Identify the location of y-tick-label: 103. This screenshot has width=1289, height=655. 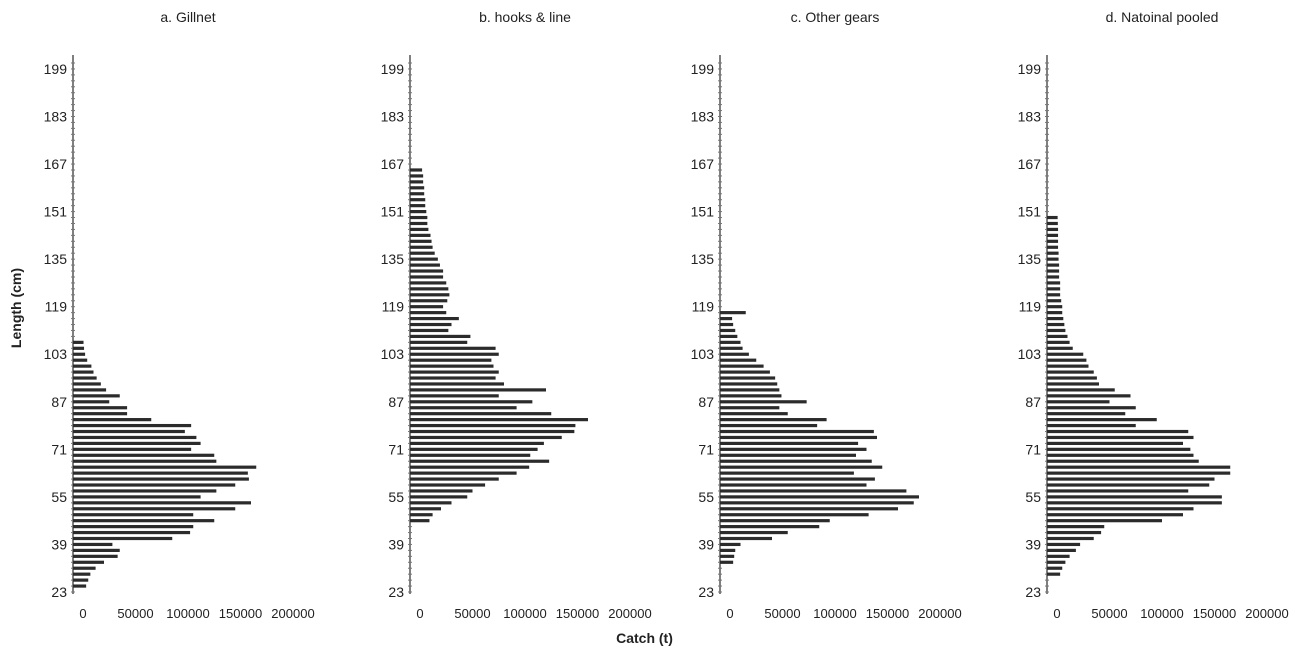
(703, 354).